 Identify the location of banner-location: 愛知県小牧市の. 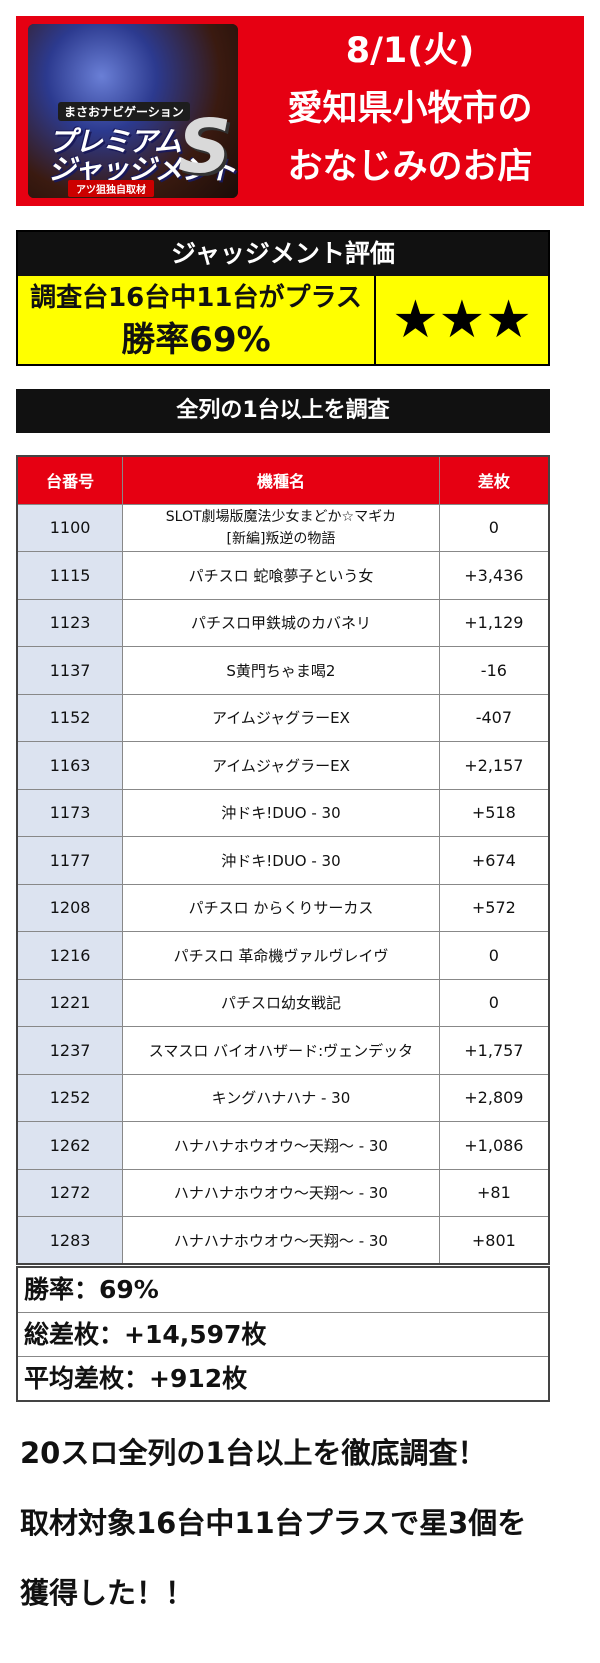
(410, 109).